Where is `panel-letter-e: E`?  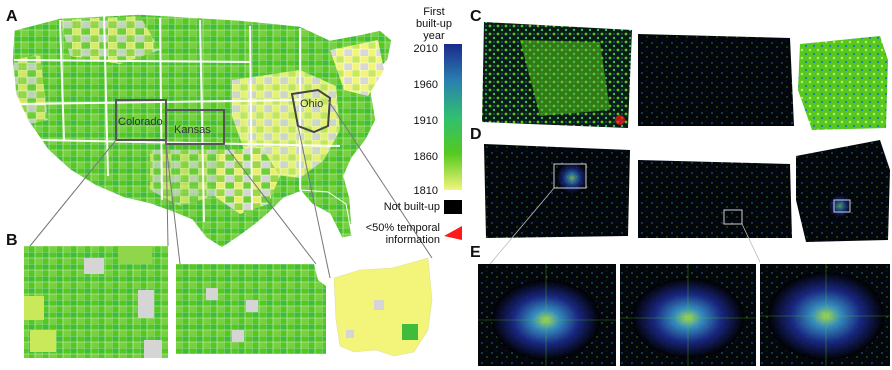
panel-letter-e: E is located at coordinates (475, 252).